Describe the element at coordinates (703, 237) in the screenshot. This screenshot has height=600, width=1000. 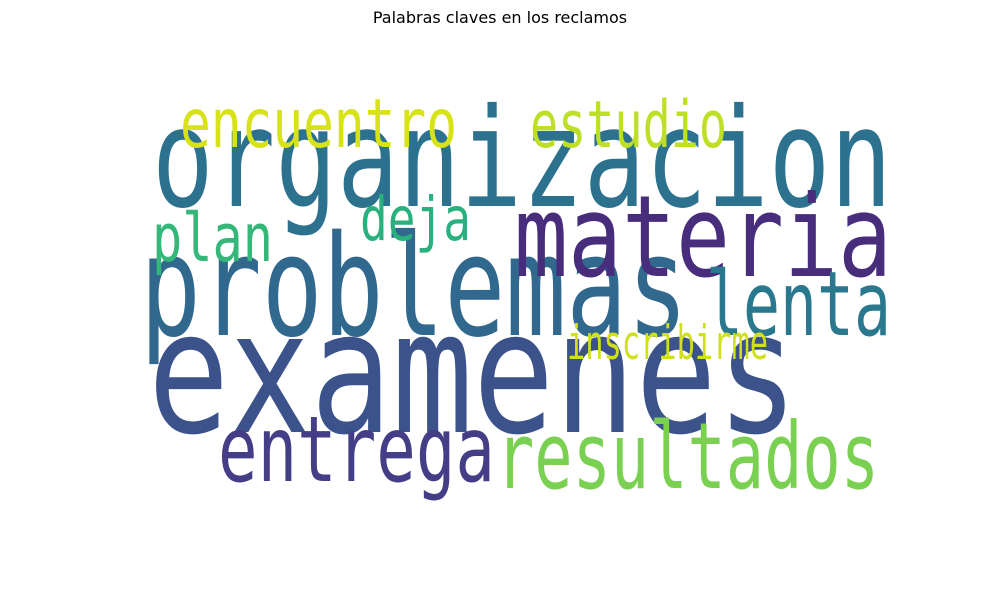
I see `word-materia: materia` at that location.